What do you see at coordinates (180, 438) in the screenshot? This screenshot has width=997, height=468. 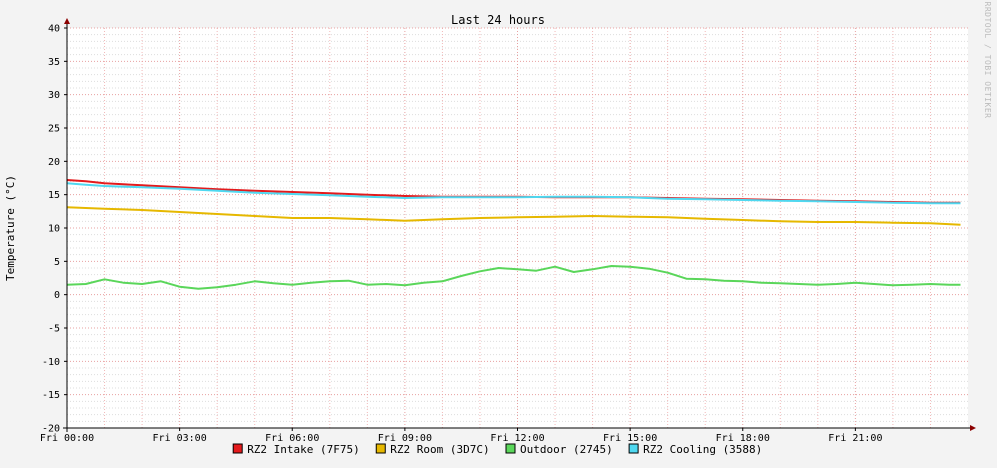 I see `x-tick-label: Fri 03:00` at bounding box center [180, 438].